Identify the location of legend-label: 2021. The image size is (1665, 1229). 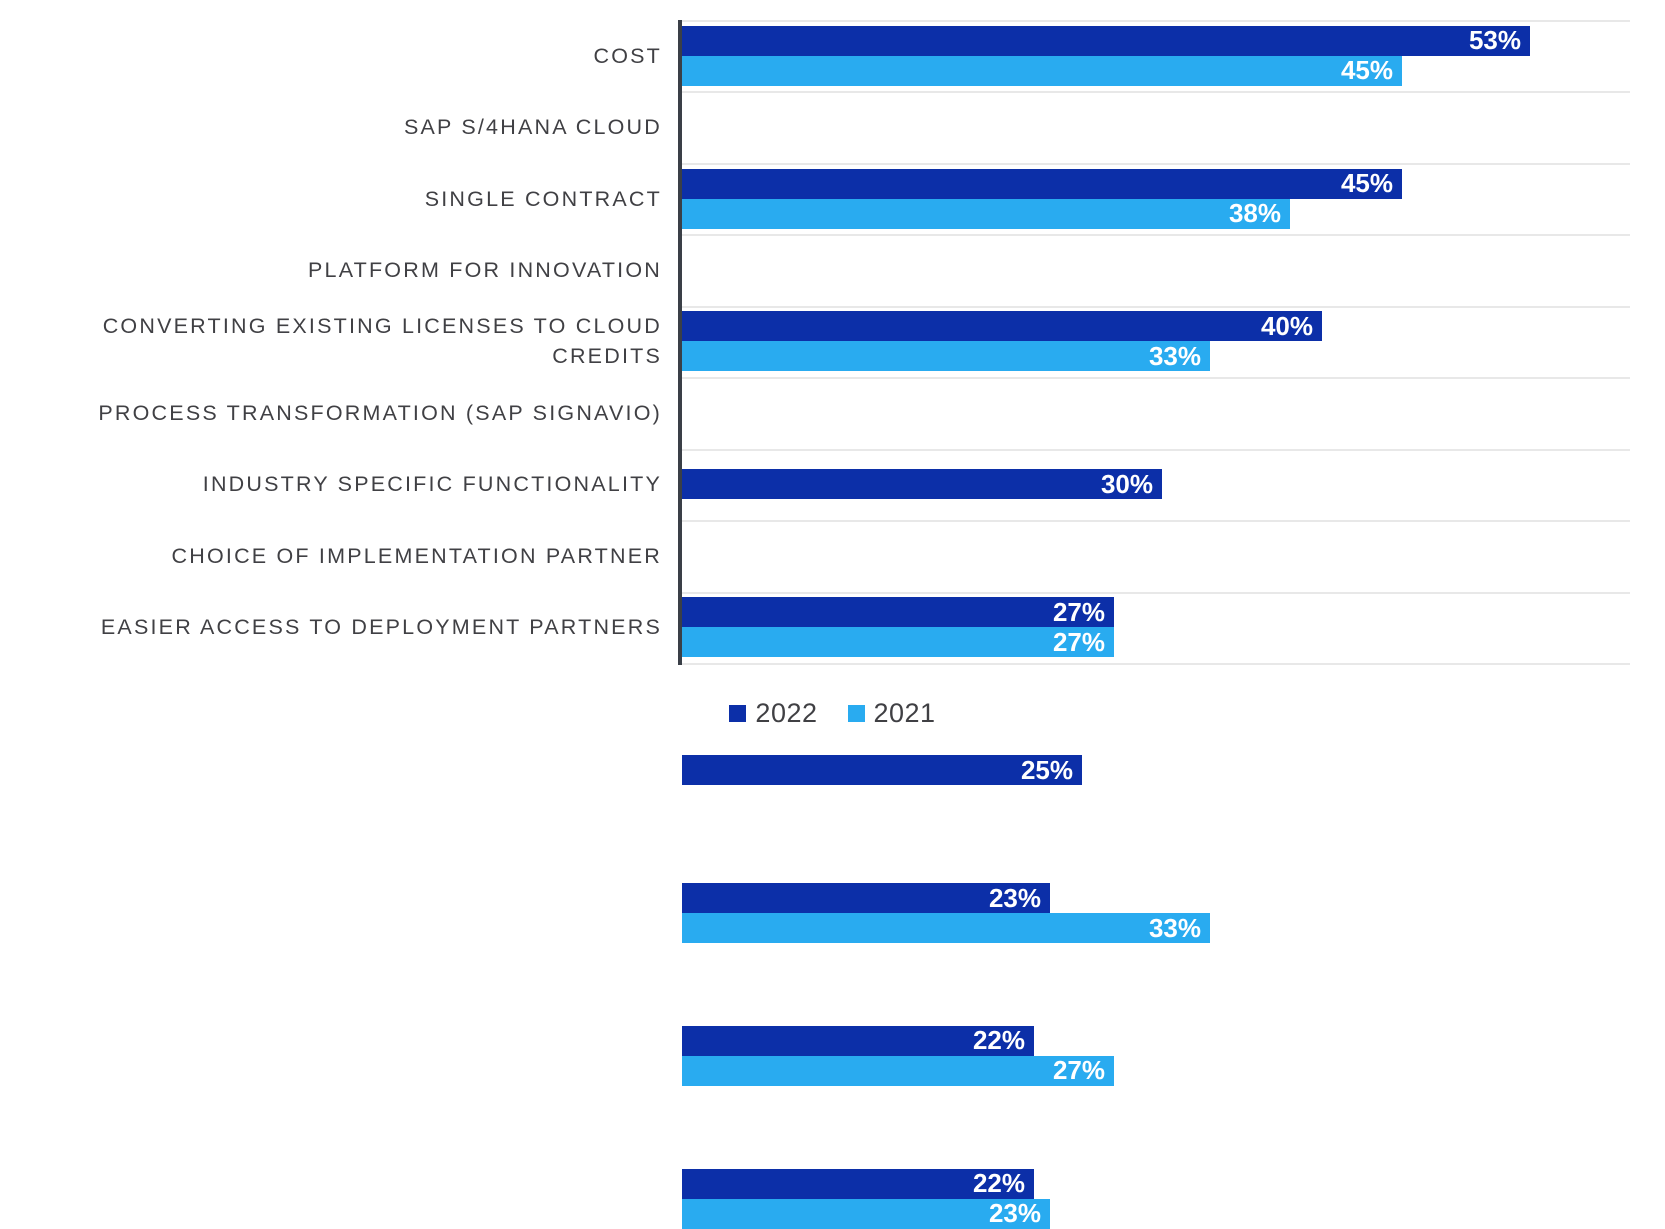
(904, 713).